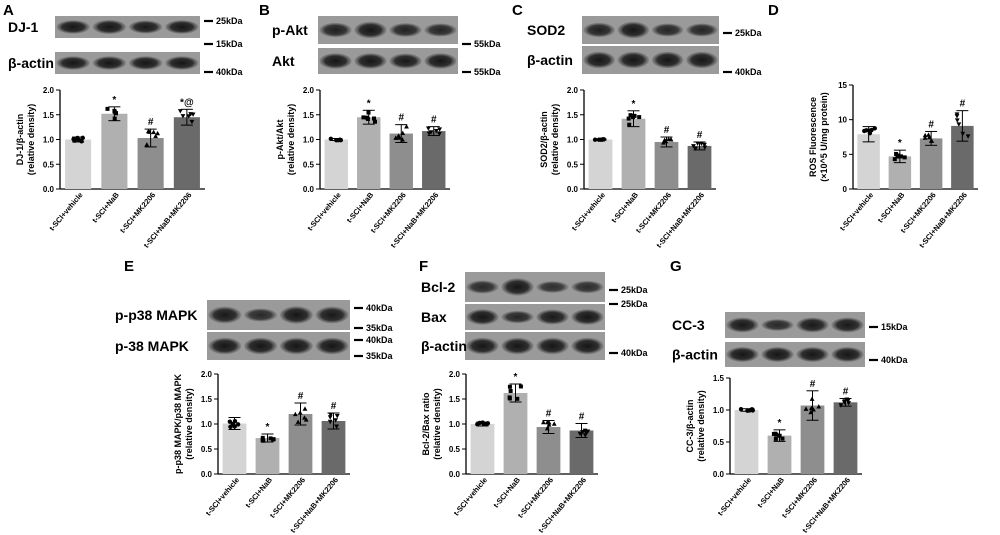 The height and width of the screenshot is (535, 1000). I want to click on kda-marker-label: 40kDa, so click(230, 72).